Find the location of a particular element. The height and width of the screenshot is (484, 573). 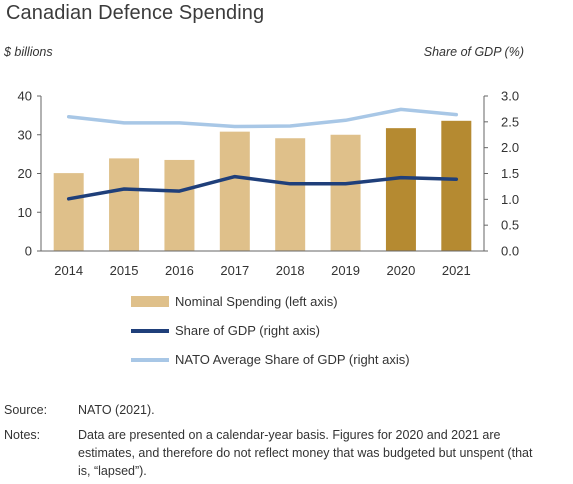

x-tick-label: 2016 is located at coordinates (179, 270).